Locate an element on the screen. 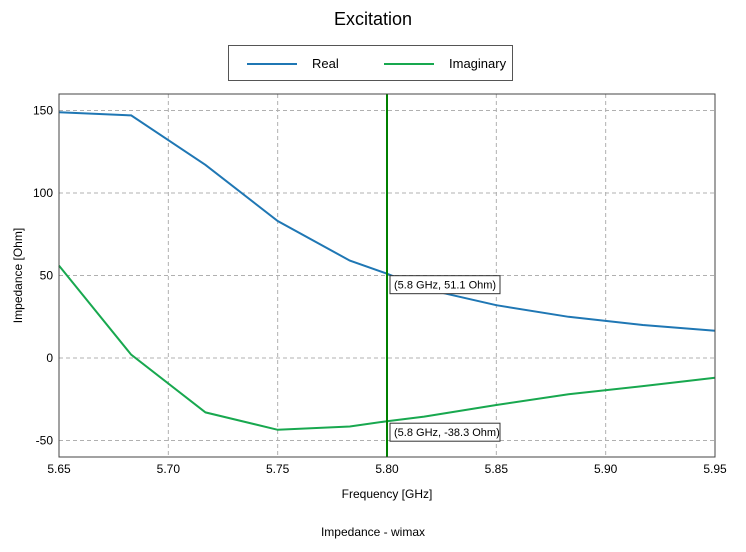 This screenshot has width=746, height=552. footer-caption: Impedance - wimax is located at coordinates (373, 532).